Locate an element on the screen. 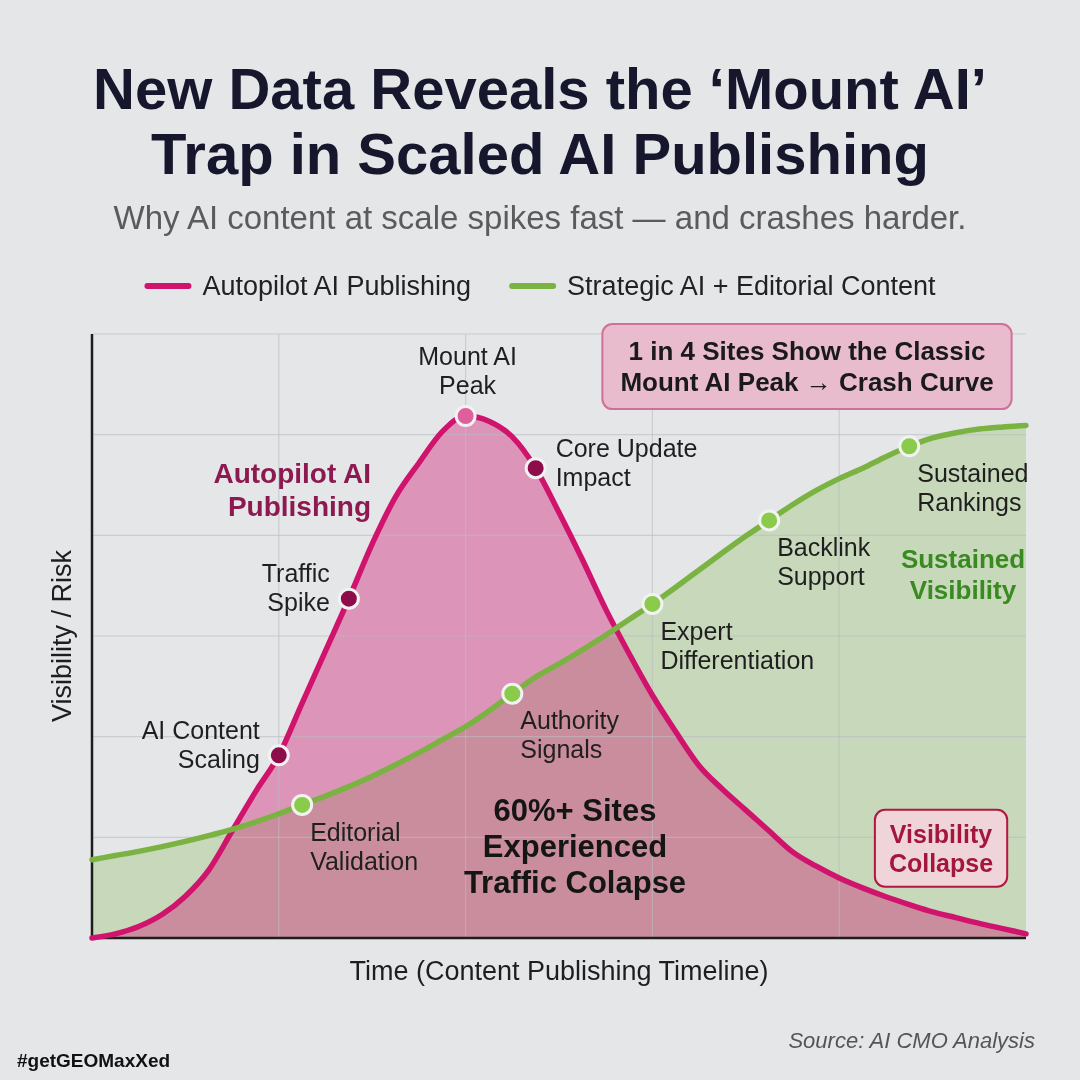 The width and height of the screenshot is (1080, 1080). chart-title: New Data Reveals the ‘Mount AI’ Trap in Scaled AI Publishing is located at coordinates (540, 121).